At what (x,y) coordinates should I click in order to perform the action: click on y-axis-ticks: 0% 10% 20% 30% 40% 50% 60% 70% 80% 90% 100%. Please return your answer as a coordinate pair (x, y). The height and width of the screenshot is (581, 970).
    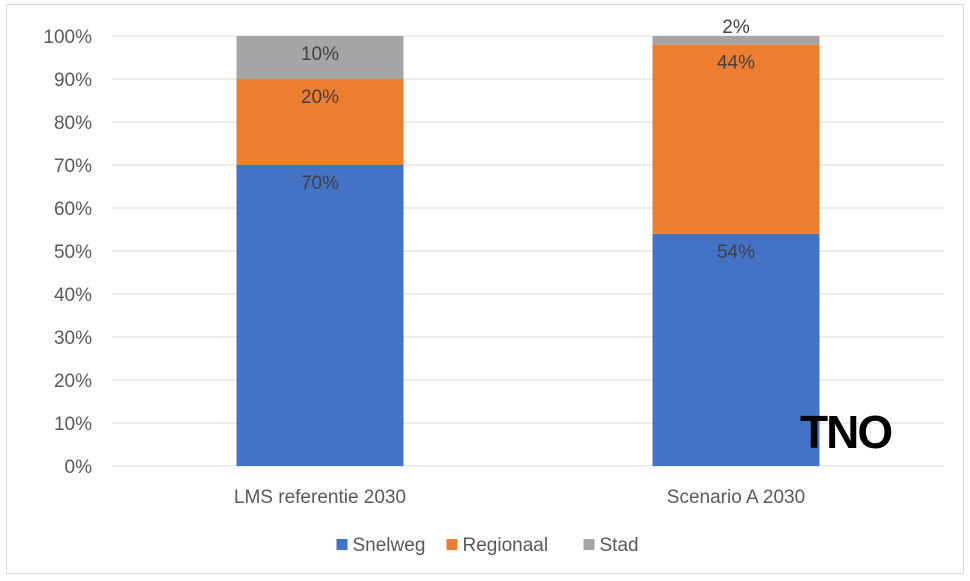
    Looking at the image, I should click on (67, 252).